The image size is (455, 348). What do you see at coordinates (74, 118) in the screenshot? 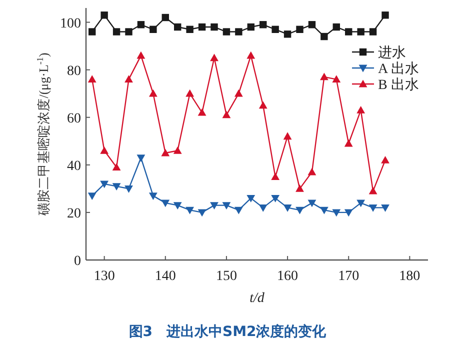
I see `y-tick-label: 60` at bounding box center [74, 118].